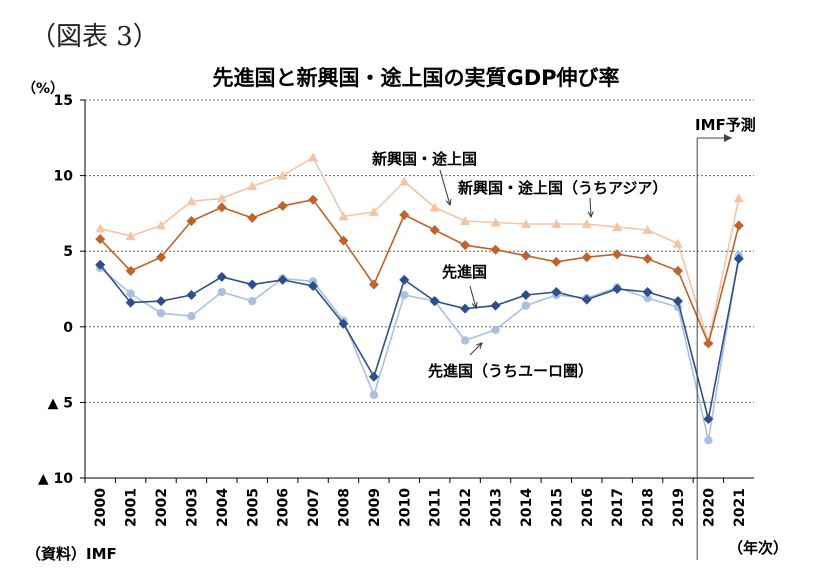 The image size is (832, 581). I want to click on x-axis-unit-label: （年次）, so click(758, 548).